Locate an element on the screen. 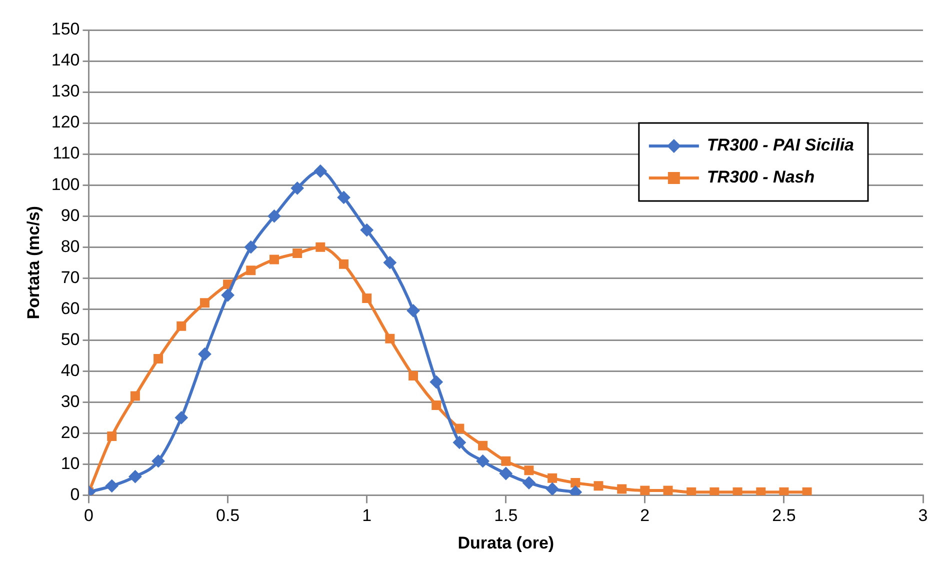  legend-label: TR300 - Nash is located at coordinates (760, 177).